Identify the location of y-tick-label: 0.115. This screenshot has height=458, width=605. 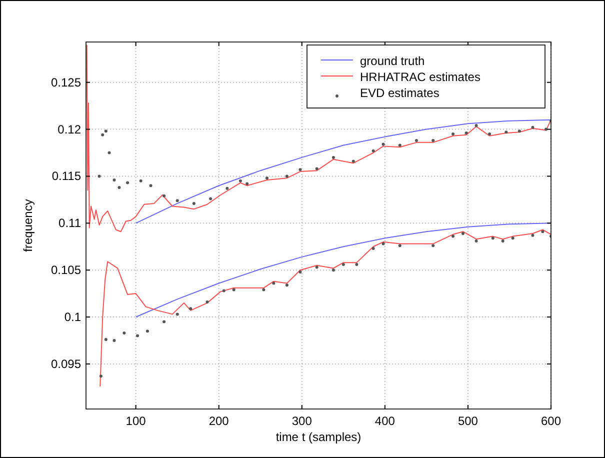
(67, 176).